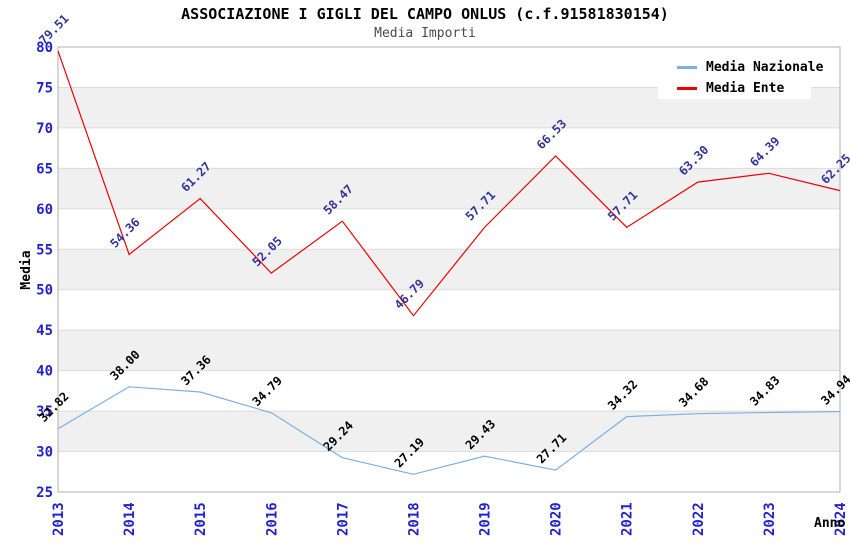 This screenshot has height=550, width=850. Describe the element at coordinates (44, 291) in the screenshot. I see `y-tick-label: 50` at that location.